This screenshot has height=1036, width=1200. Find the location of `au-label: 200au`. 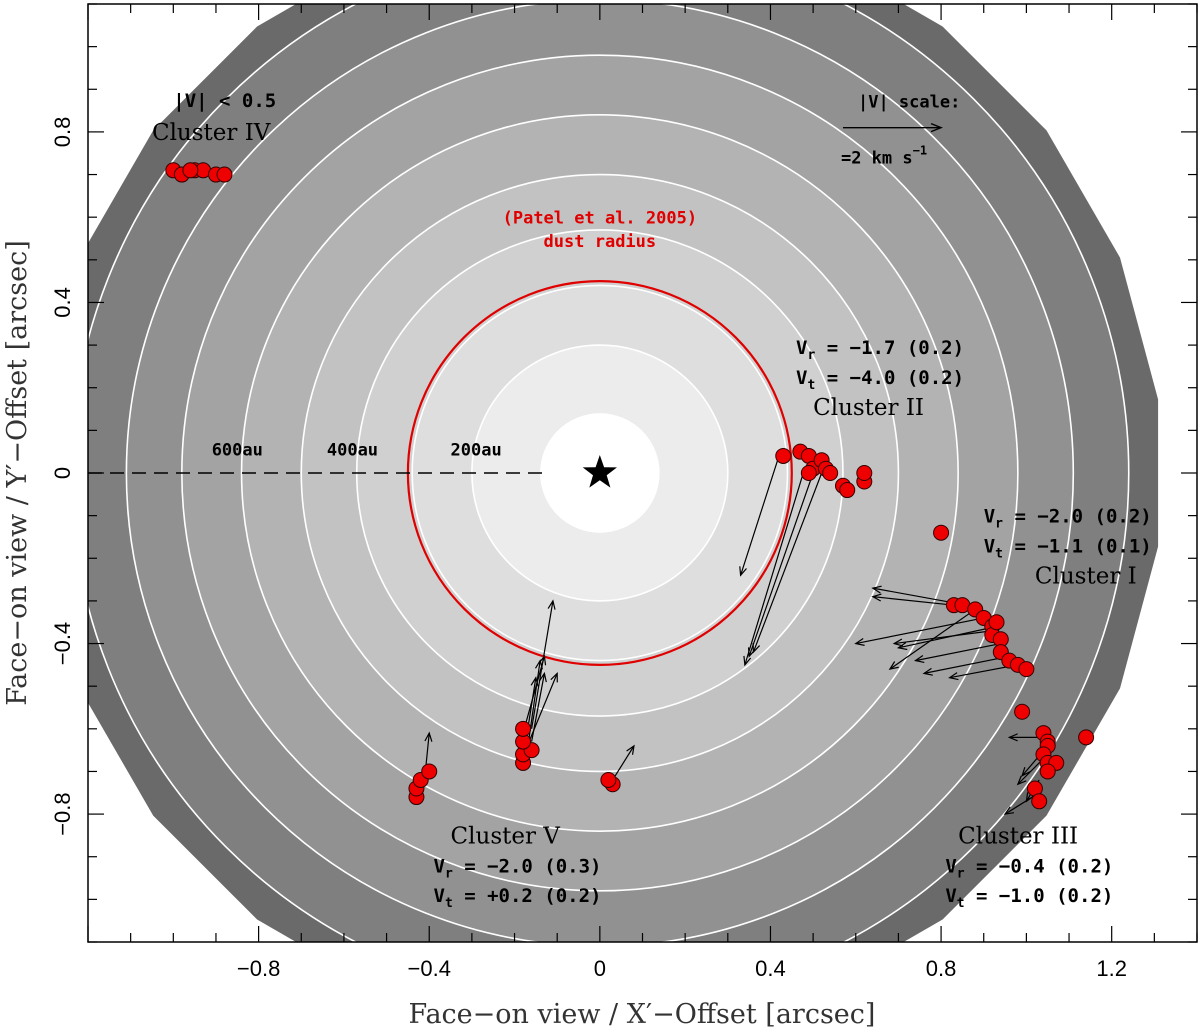

au-label: 200au is located at coordinates (476, 451).